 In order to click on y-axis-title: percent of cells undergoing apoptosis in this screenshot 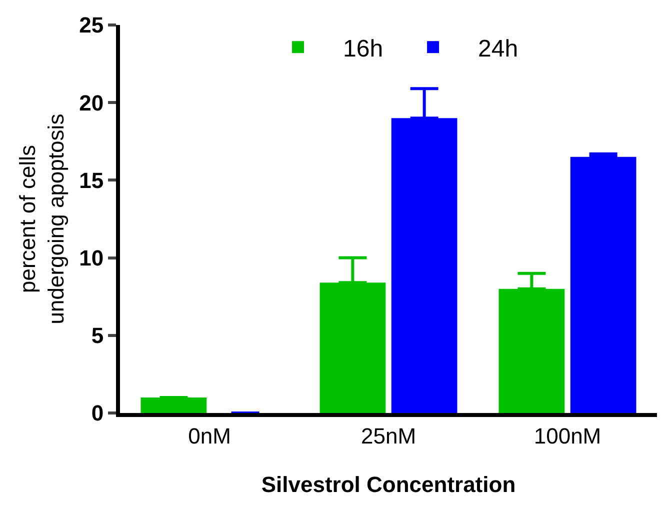, I will do `click(41, 219)`.